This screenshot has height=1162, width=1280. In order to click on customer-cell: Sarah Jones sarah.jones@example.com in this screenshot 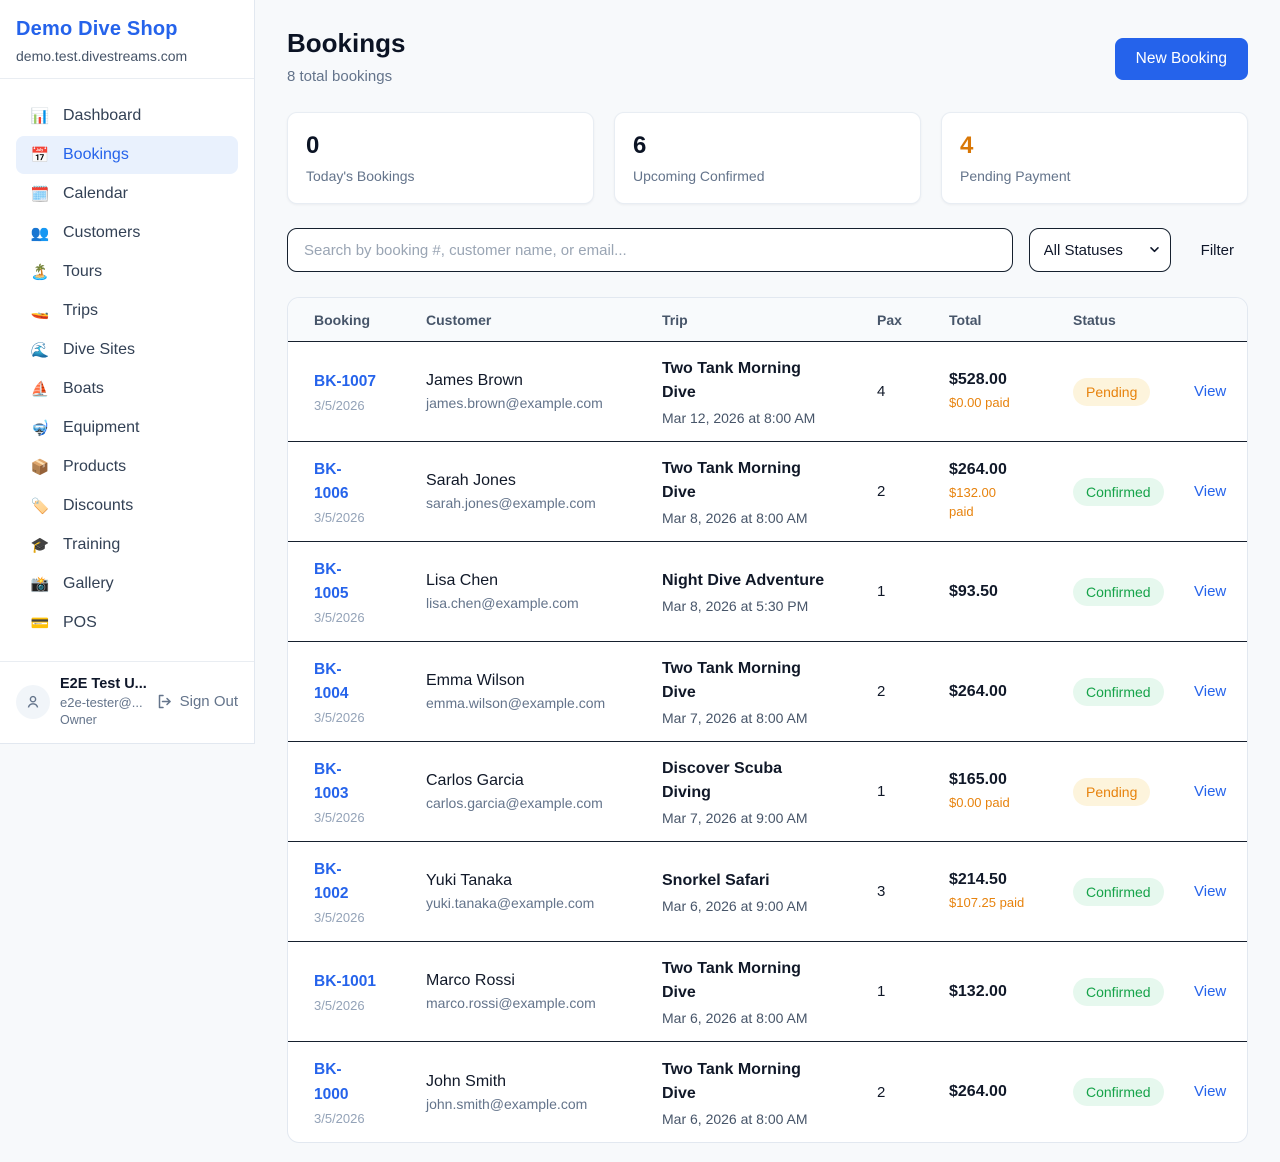, I will do `click(544, 491)`.